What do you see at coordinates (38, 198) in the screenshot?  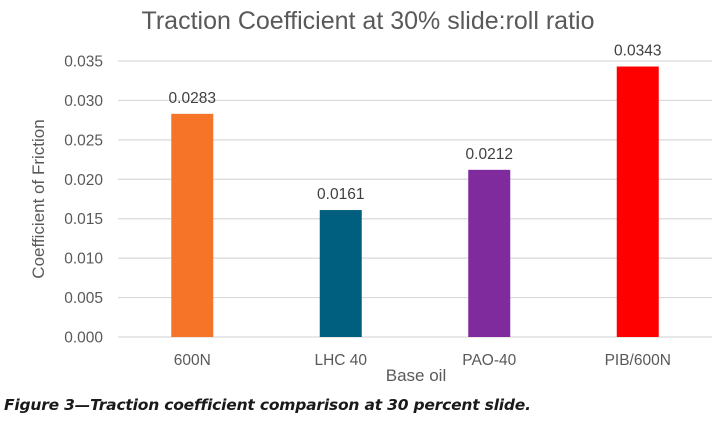 I see `y-axis-label: Coefficient of Friction` at bounding box center [38, 198].